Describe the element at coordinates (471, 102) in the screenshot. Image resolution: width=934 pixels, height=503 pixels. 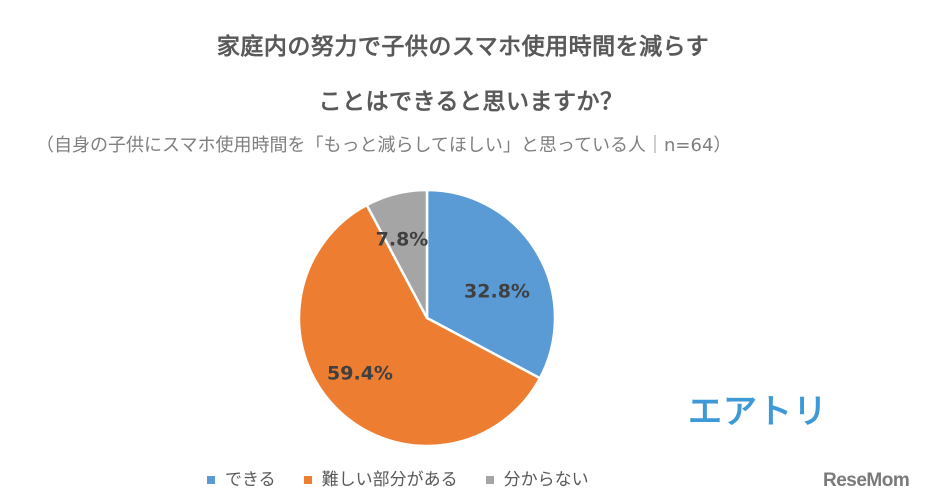
I see `chart-title-line2: ことはできると思いますか？` at that location.